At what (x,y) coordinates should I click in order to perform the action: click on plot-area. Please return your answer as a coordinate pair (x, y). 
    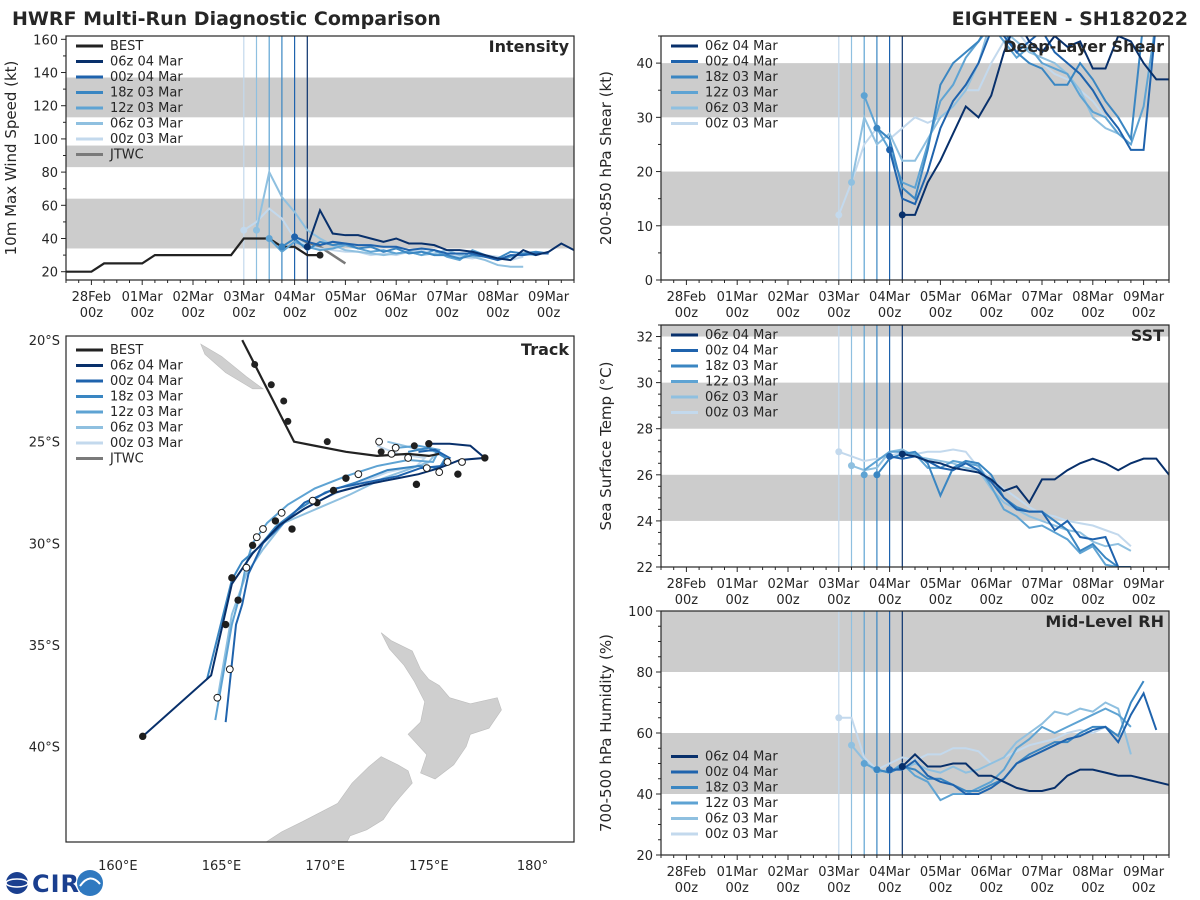
    Looking at the image, I should click on (915, 733).